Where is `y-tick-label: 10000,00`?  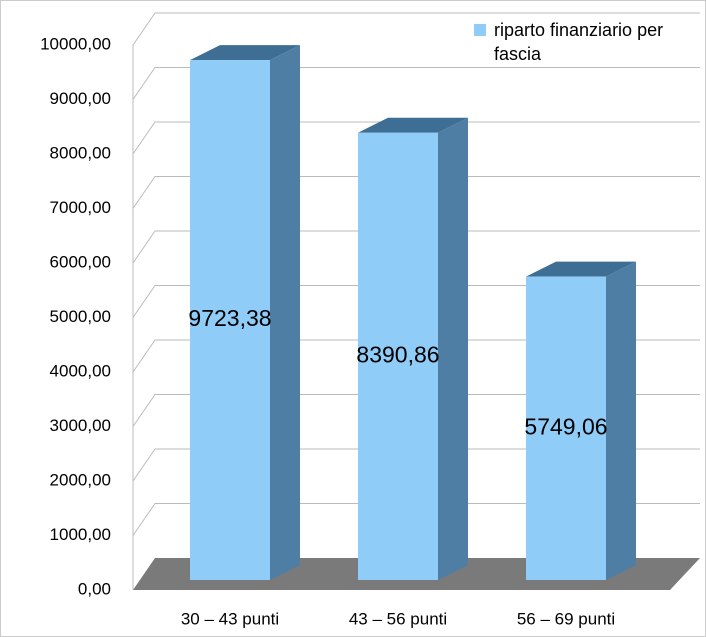
y-tick-label: 10000,00 is located at coordinates (75, 43).